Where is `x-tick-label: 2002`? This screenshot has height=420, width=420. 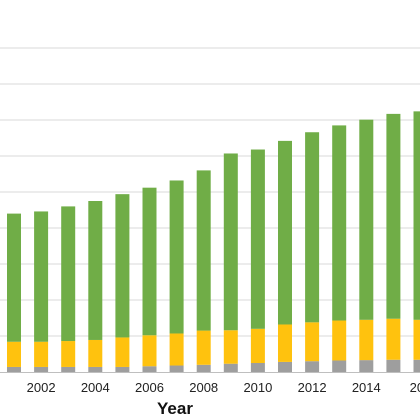
x-tick-label: 2002 is located at coordinates (41, 387).